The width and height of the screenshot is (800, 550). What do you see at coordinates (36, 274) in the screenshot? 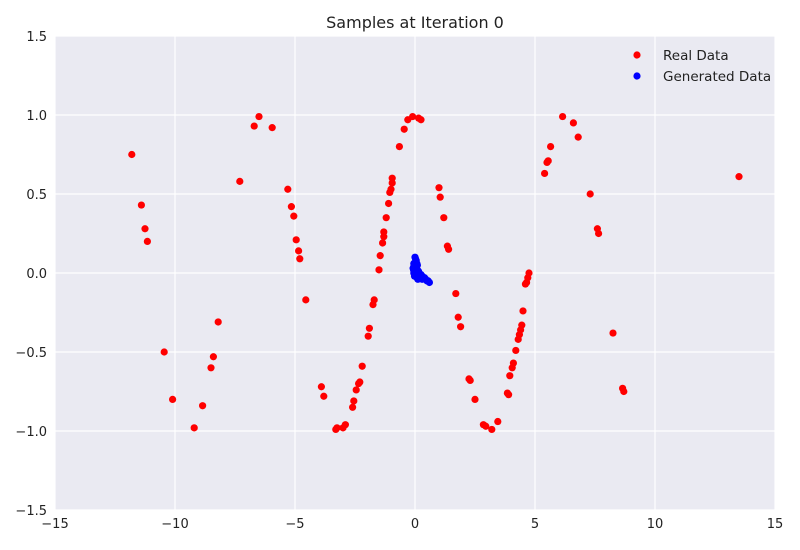
I see `y-tick-label: 0.0` at bounding box center [36, 274].